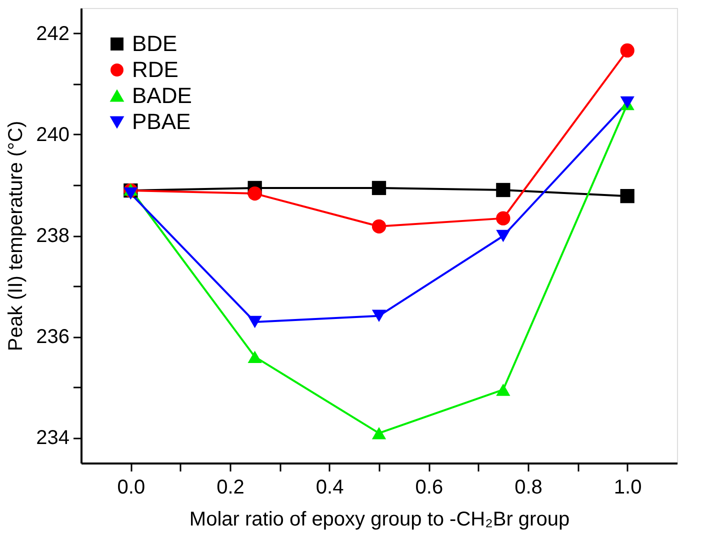 This screenshot has width=727, height=536. What do you see at coordinates (330, 487) in the screenshot?
I see `x-tick-label: 0.4` at bounding box center [330, 487].